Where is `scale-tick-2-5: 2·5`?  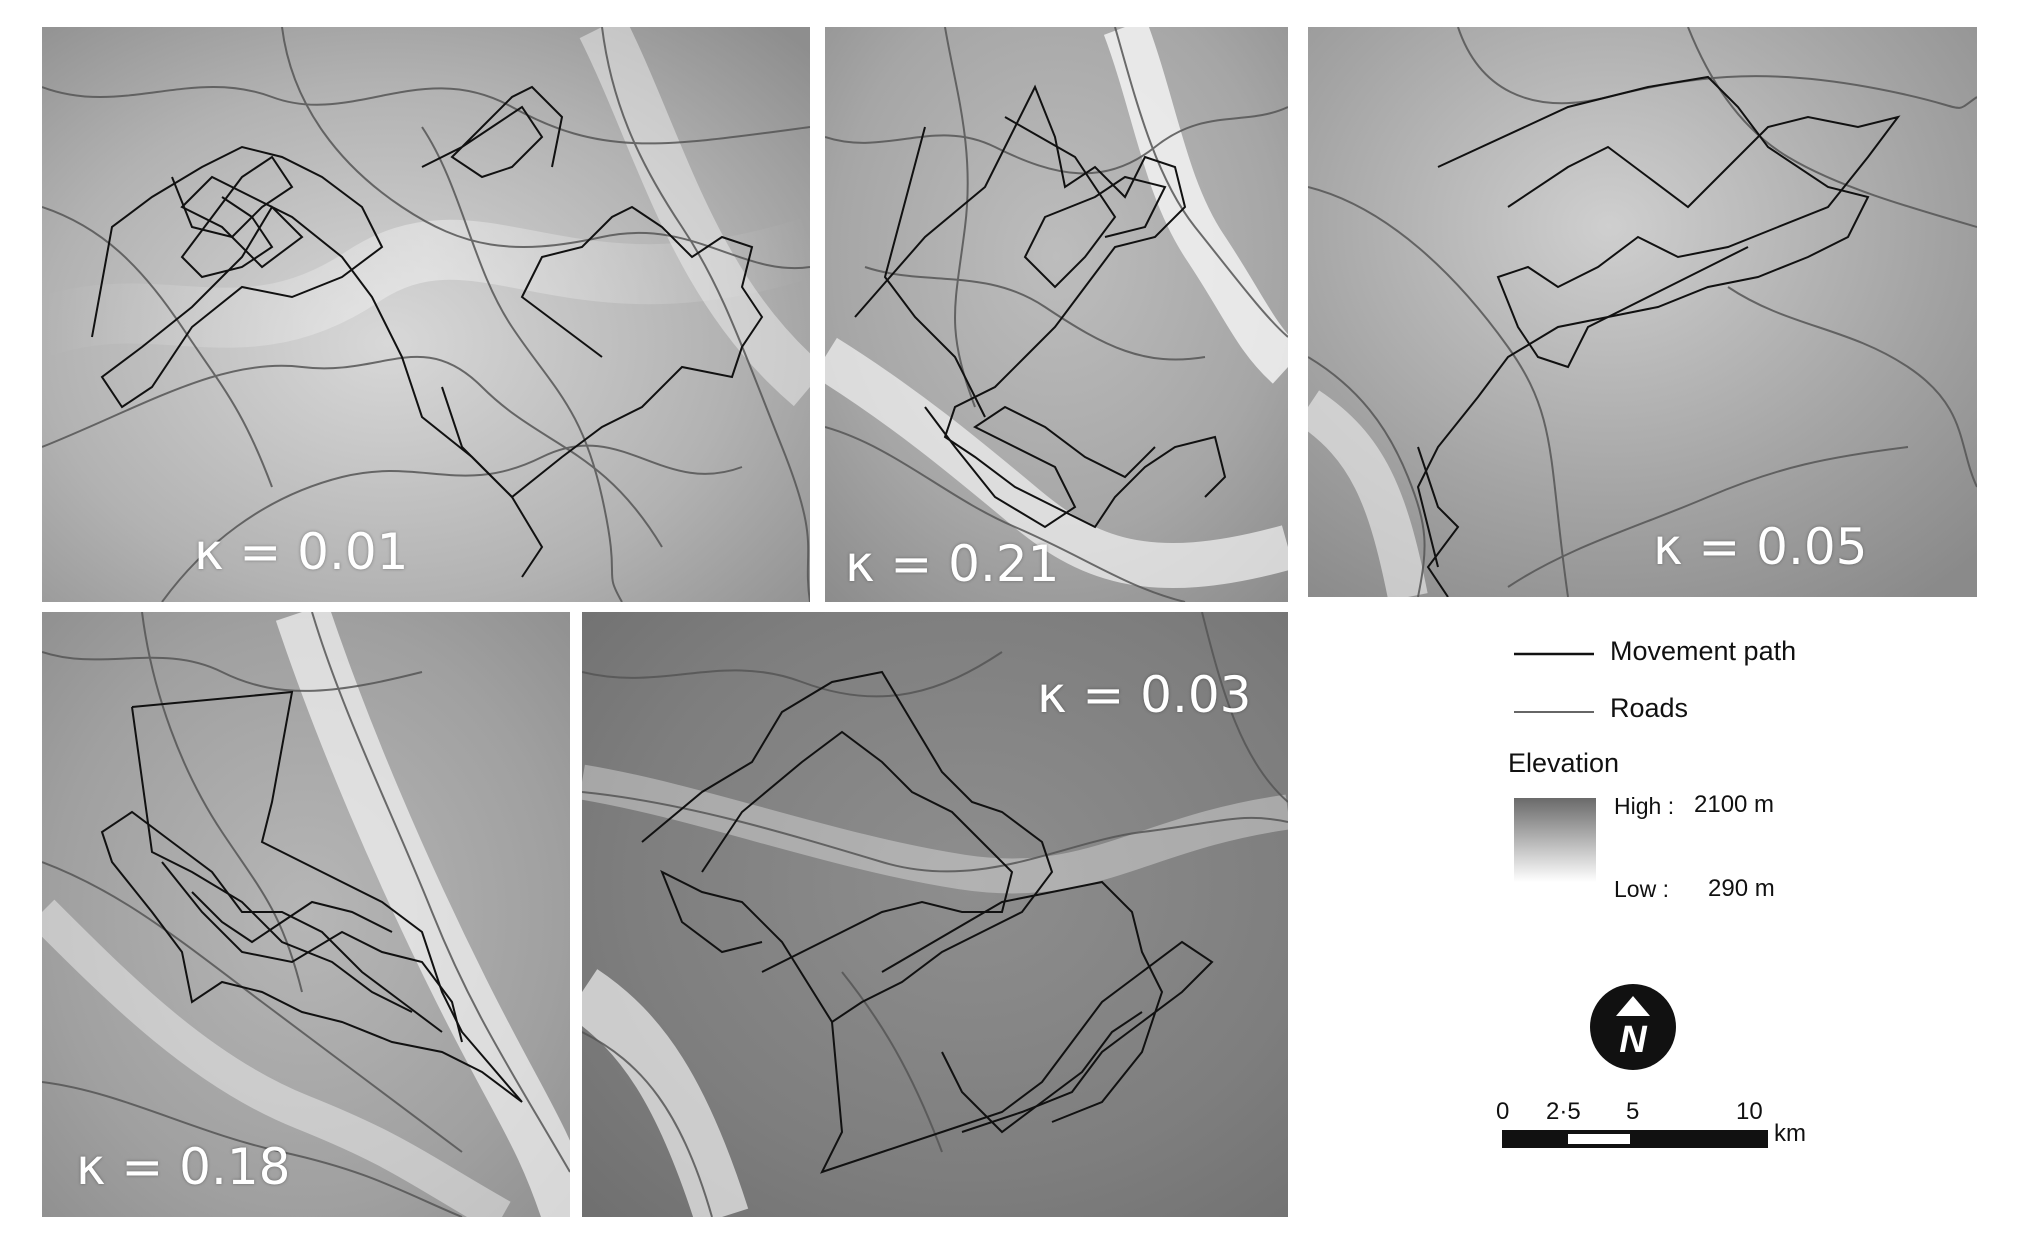
scale-tick-2-5: 2·5 is located at coordinates (1563, 1112).